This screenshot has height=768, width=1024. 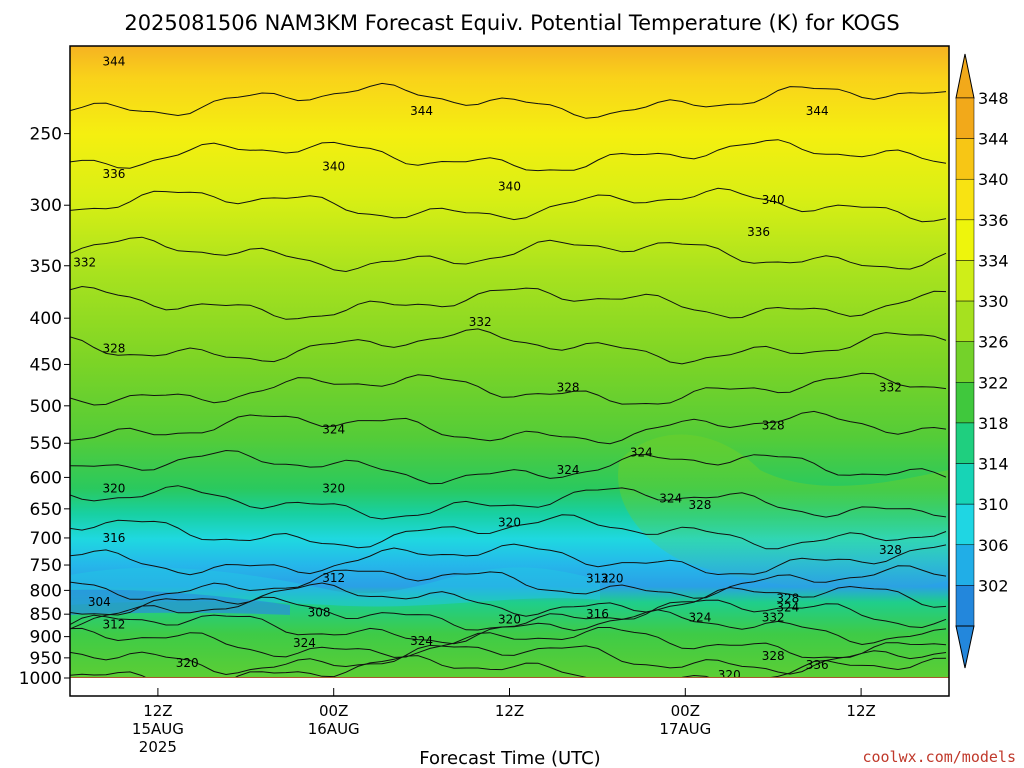 I want to click on colorbar-label: 344, so click(x=993, y=139).